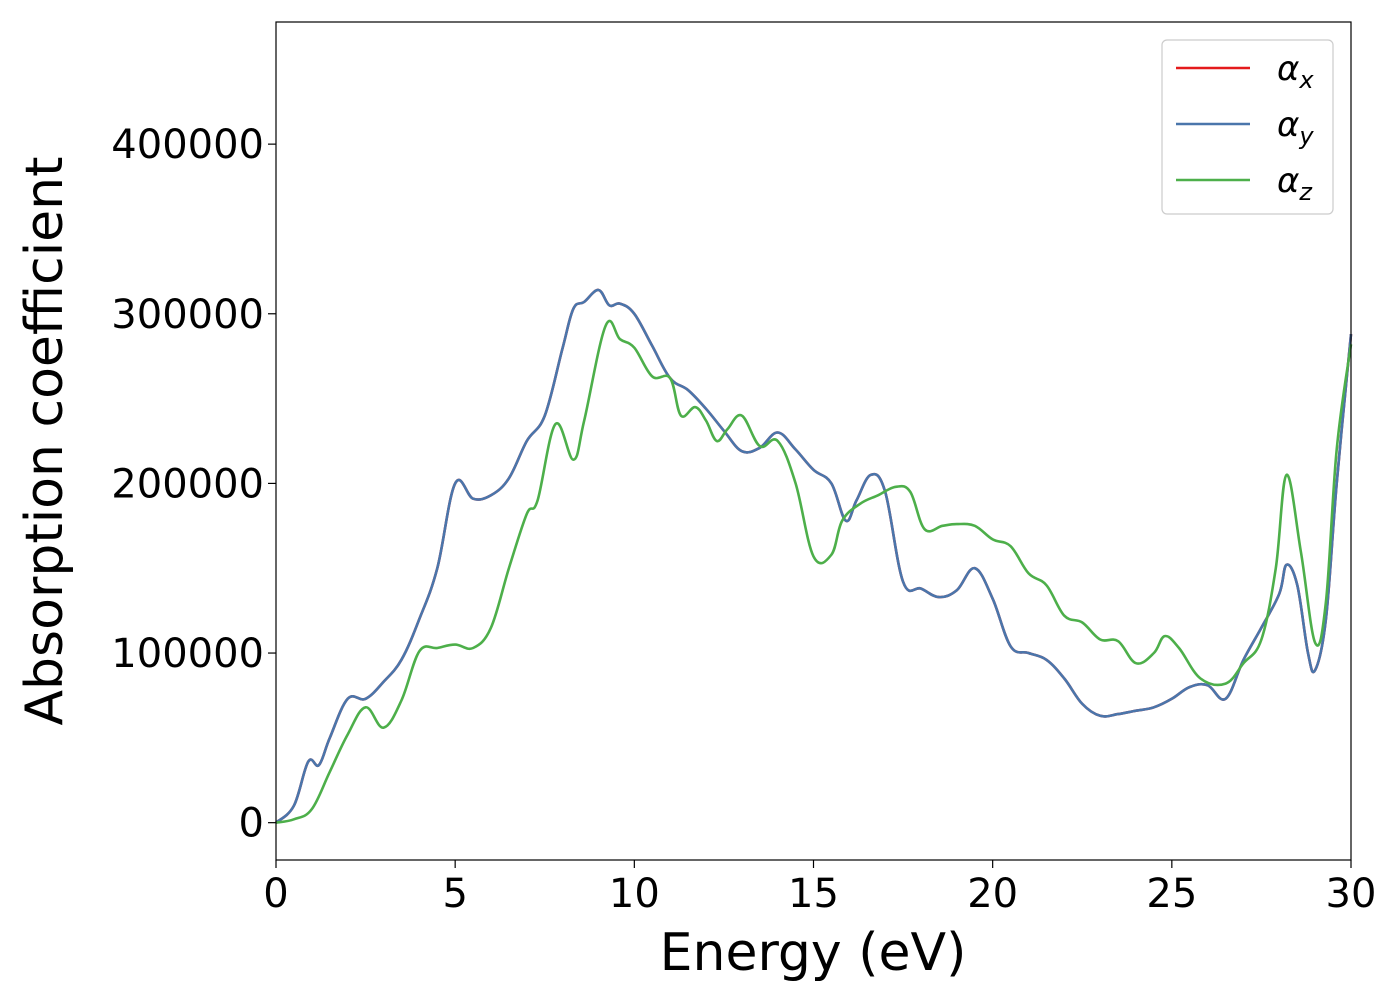 The height and width of the screenshot is (1000, 1400). I want to click on y-tick-label: 0, so click(251, 824).